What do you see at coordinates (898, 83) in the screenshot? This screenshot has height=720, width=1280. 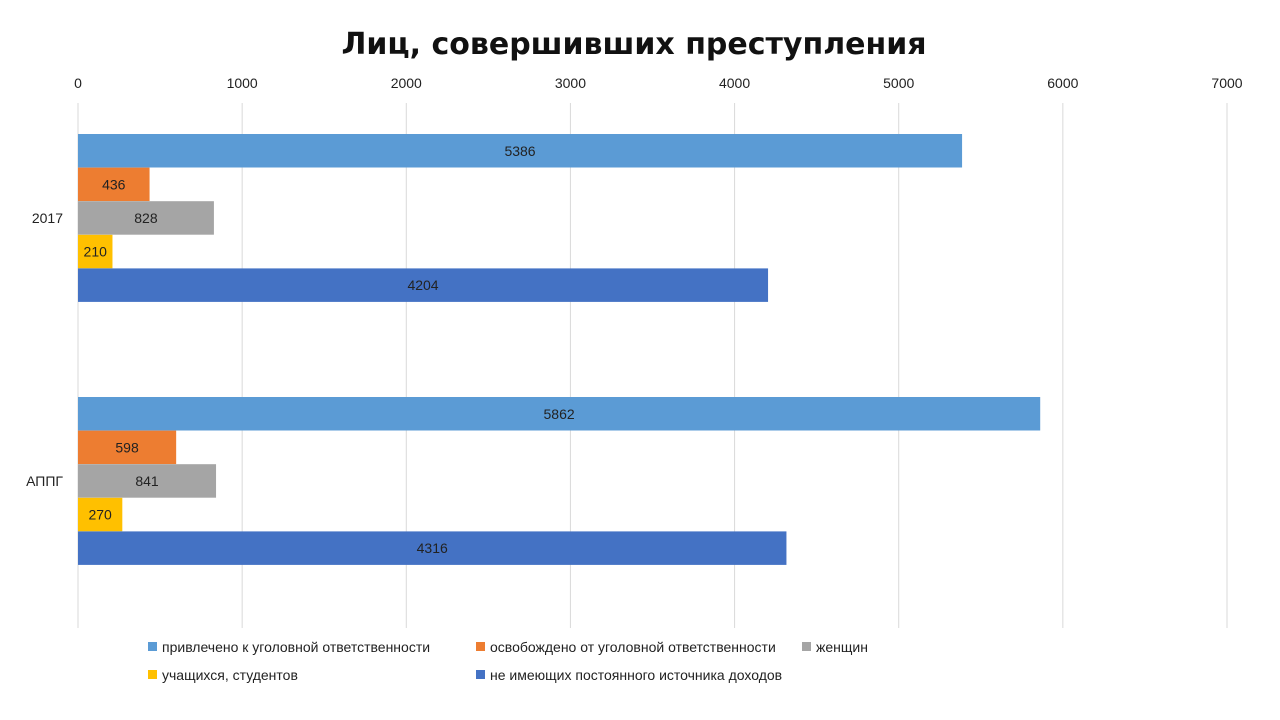 I see `x-tick-label: 5000` at bounding box center [898, 83].